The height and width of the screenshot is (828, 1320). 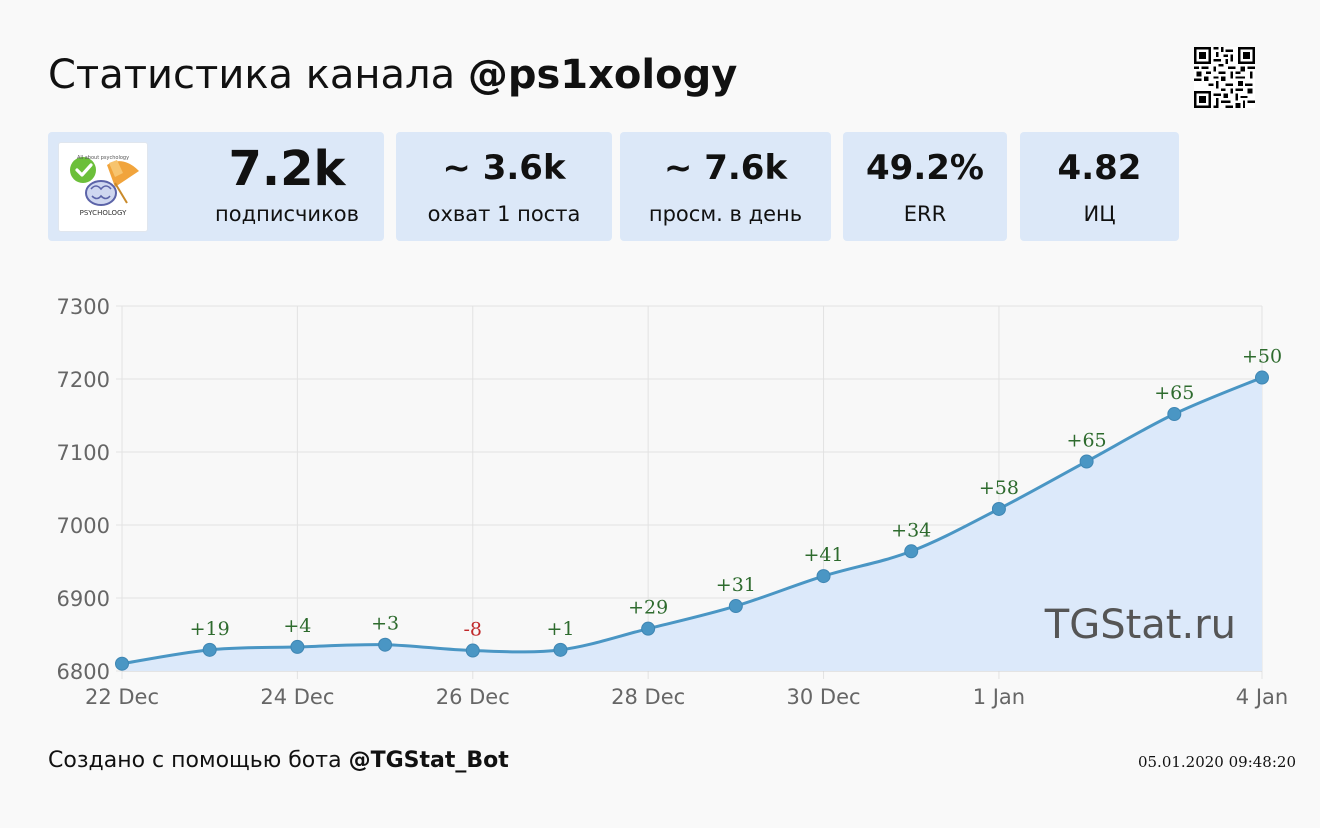 What do you see at coordinates (473, 697) in the screenshot?
I see `x-tick-label: 26 Dec` at bounding box center [473, 697].